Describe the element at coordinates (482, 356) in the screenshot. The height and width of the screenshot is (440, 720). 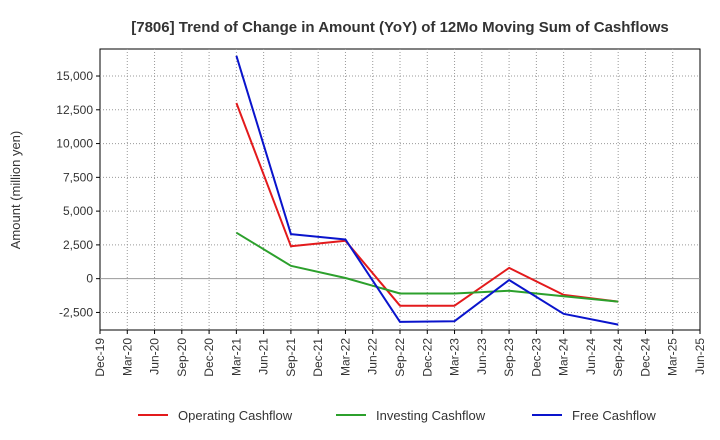
I see `x-tick-label: Jun-23` at that location.